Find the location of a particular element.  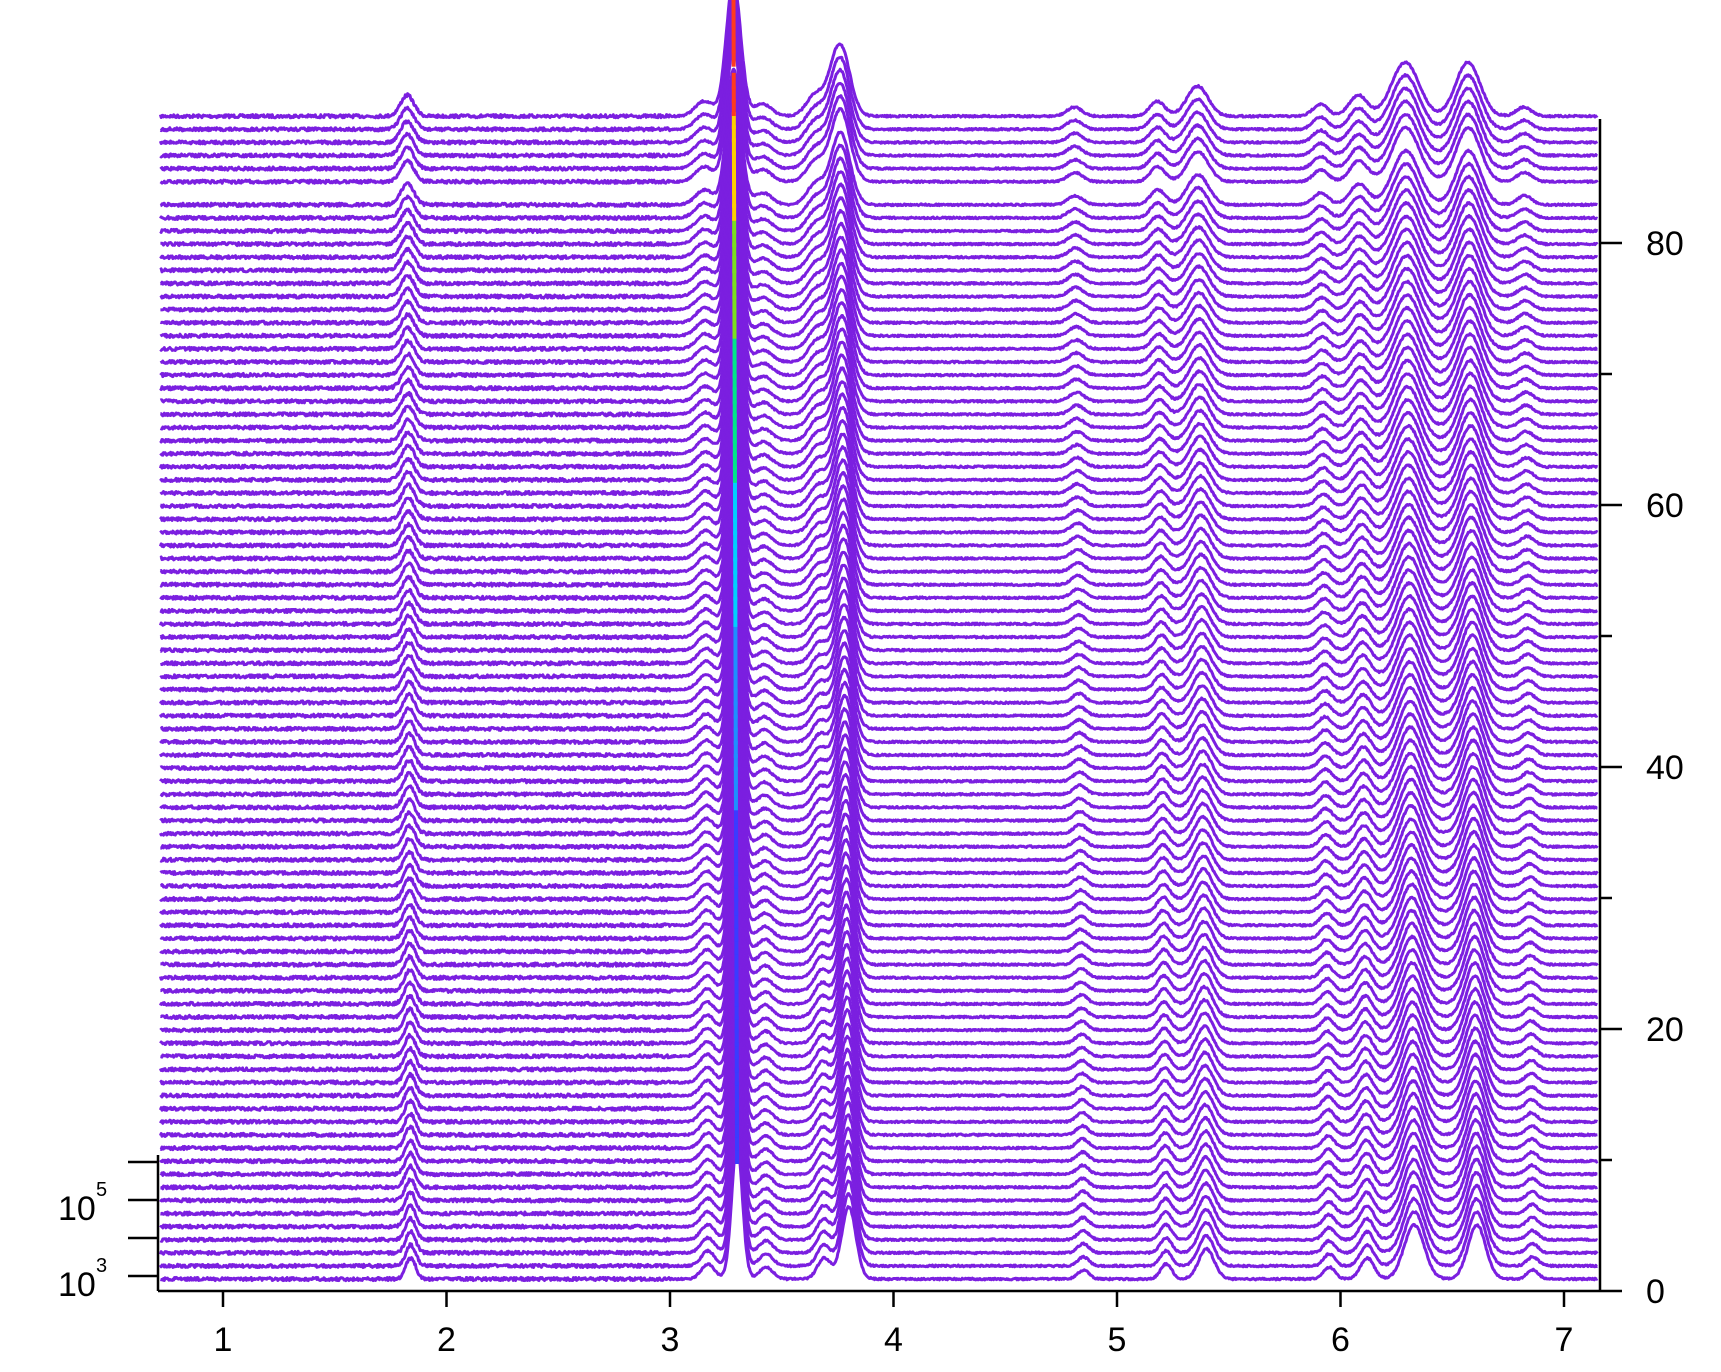

x-axis-ticks: 1 2 3 4 5 6 7 is located at coordinates (894, 1325).